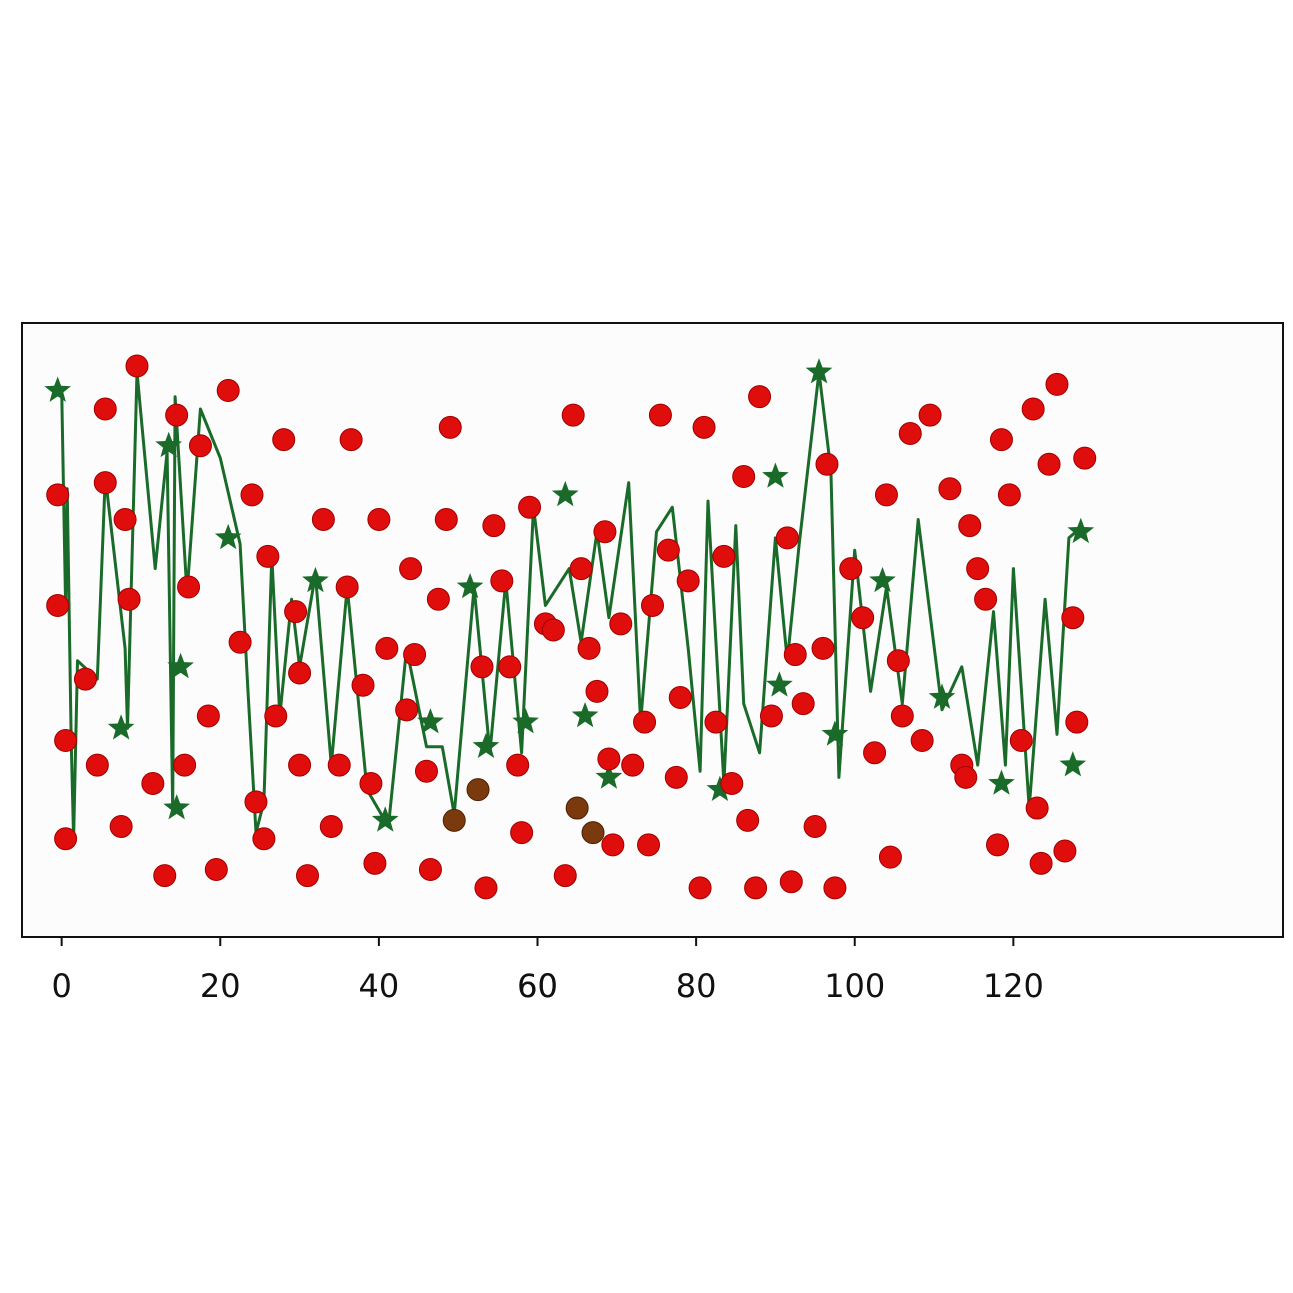 This screenshot has height=1293, width=1293. I want to click on x-tick-label: 0, so click(61, 986).